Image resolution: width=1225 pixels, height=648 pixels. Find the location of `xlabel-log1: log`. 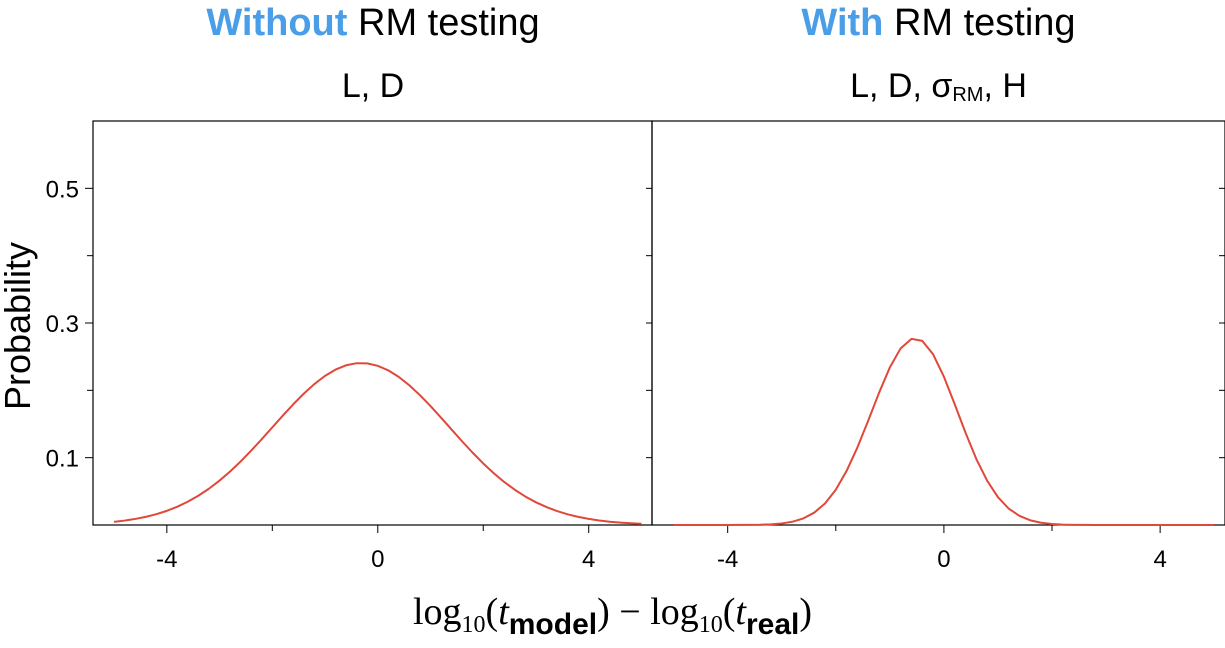

xlabel-log1: log is located at coordinates (437, 612).